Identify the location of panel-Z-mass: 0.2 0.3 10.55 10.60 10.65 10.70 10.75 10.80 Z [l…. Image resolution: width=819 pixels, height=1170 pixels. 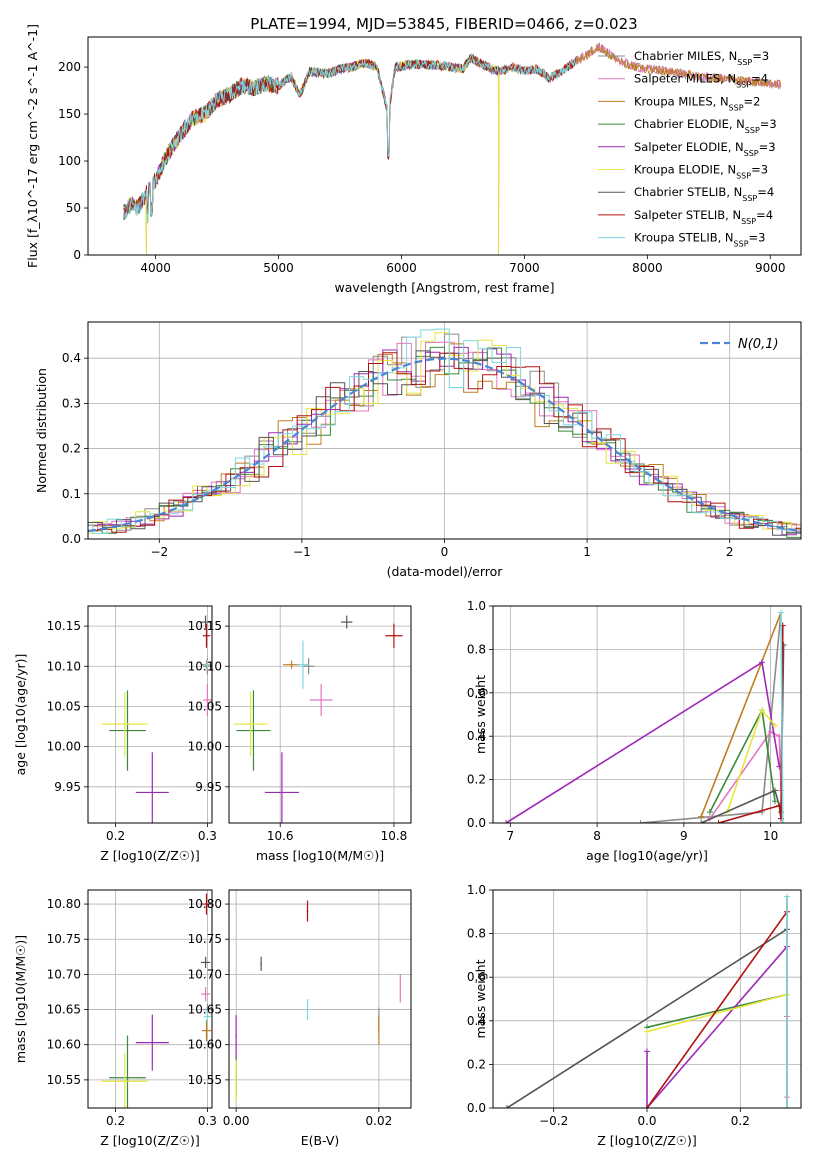
(115, 1018).